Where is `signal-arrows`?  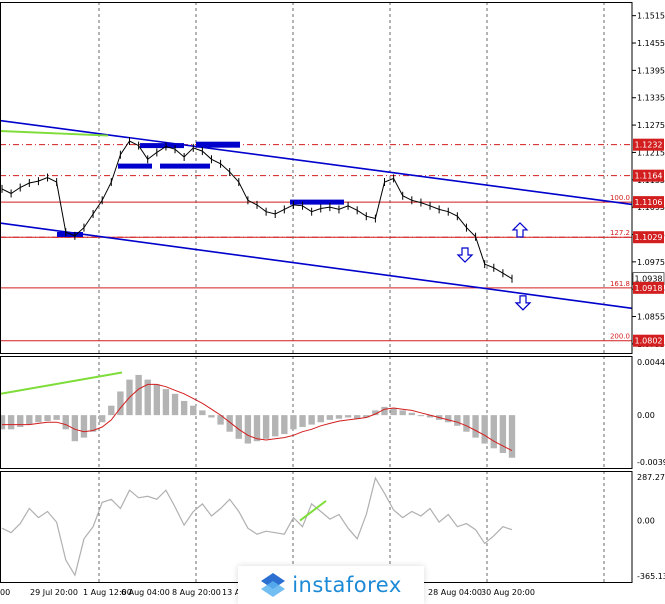
signal-arrows is located at coordinates (494, 266).